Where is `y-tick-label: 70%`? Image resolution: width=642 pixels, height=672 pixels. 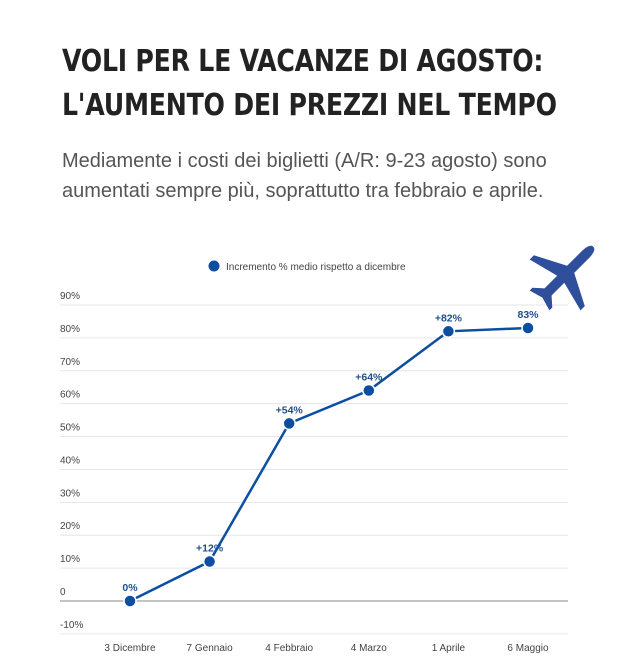
y-tick-label: 70% is located at coordinates (70, 362).